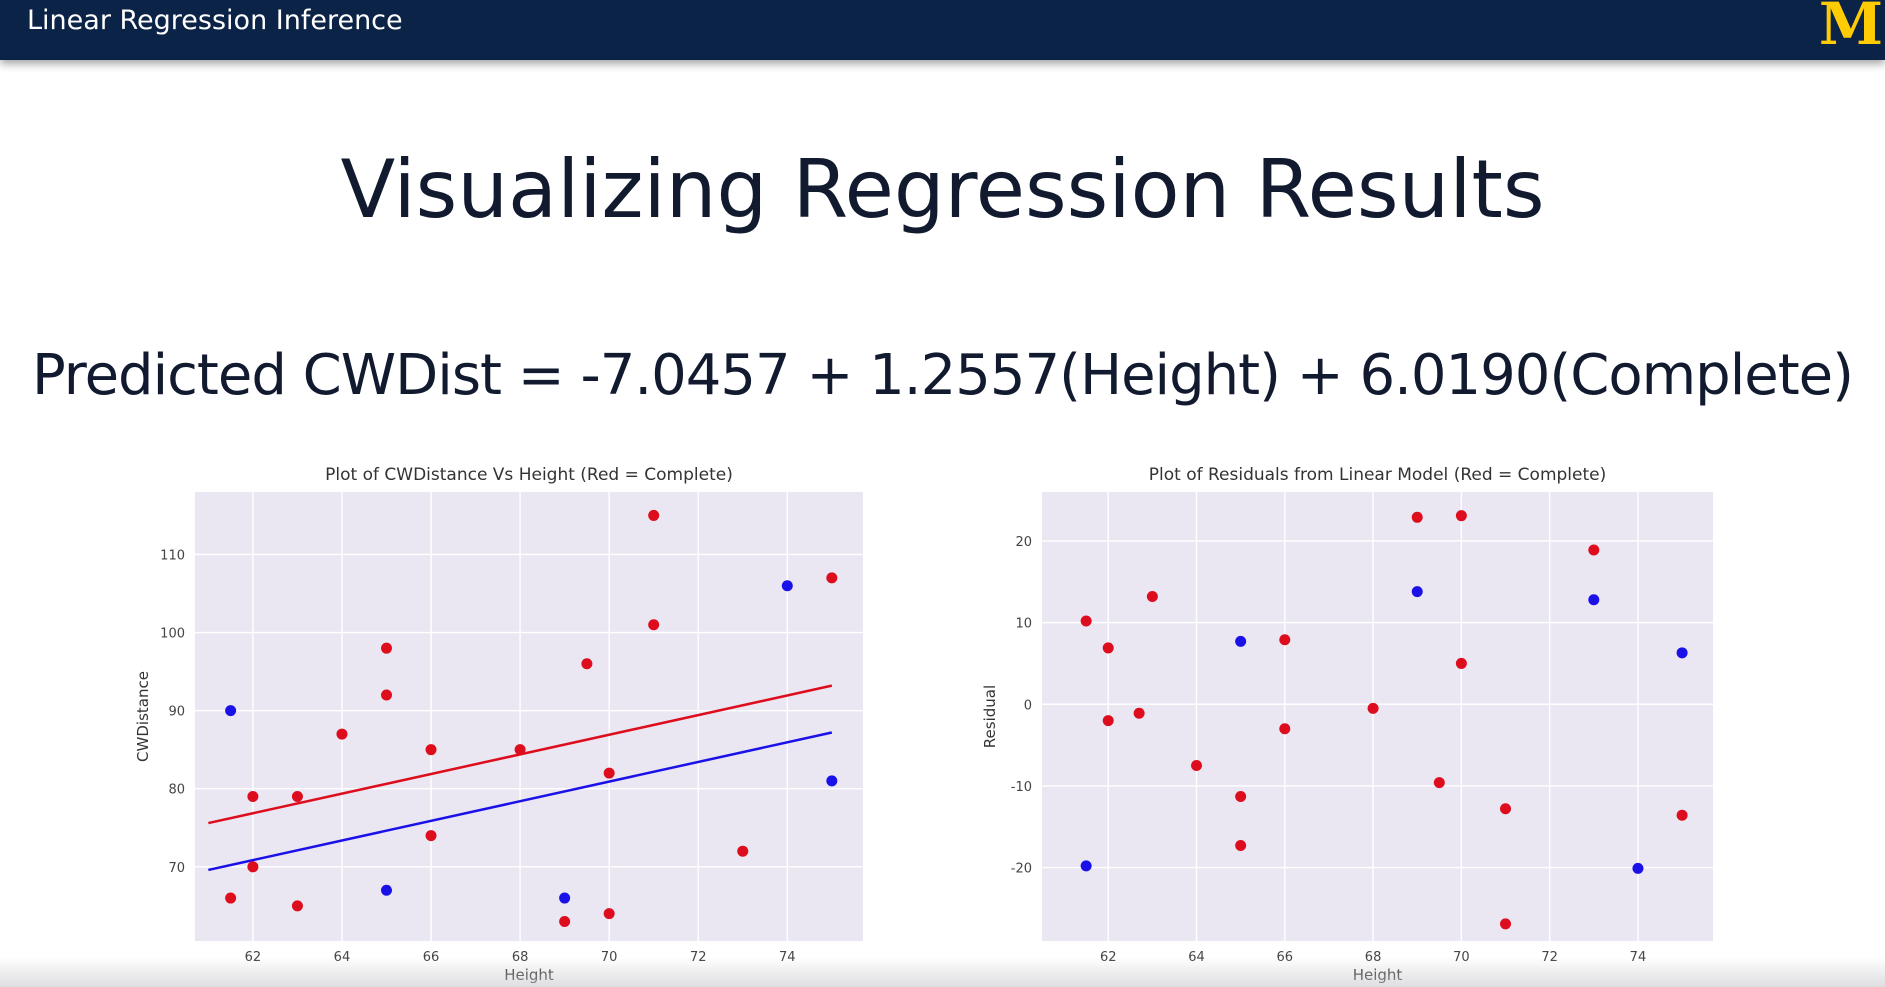  I want to click on y-tick-label: -20, so click(1021, 869).